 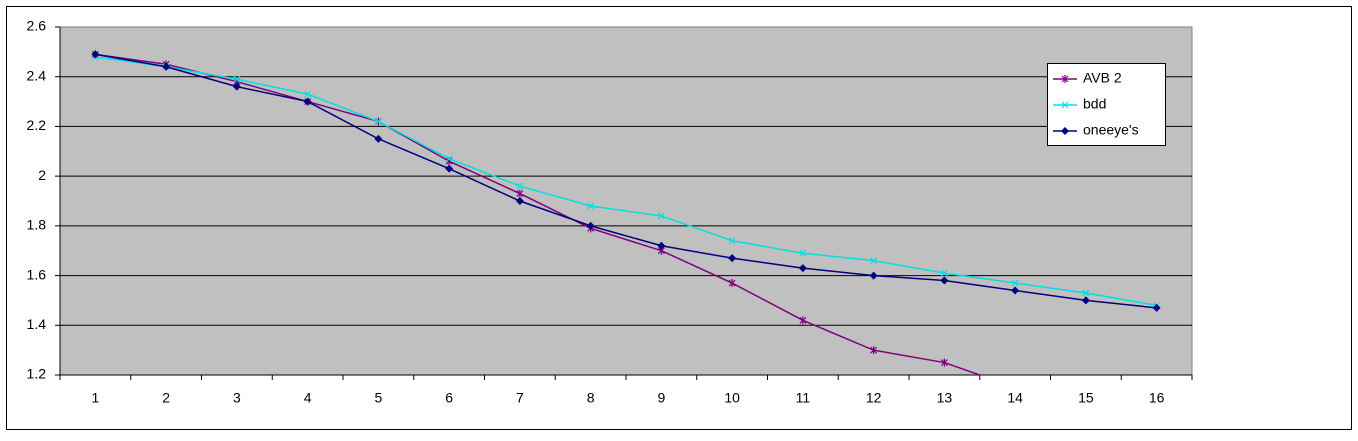 What do you see at coordinates (591, 398) in the screenshot?
I see `x-tick-label: 8` at bounding box center [591, 398].